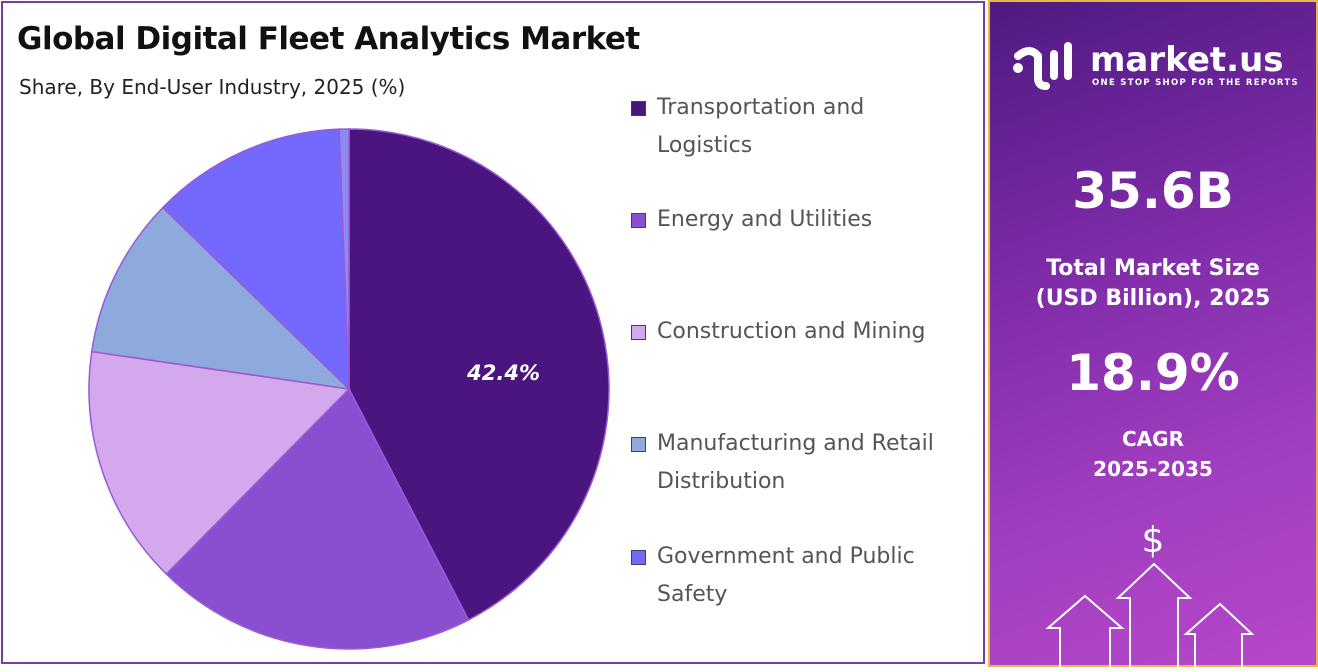  What do you see at coordinates (1195, 83) in the screenshot?
I see `logo-tagline: ONE STOP SHOP FOR THE REPORTS` at bounding box center [1195, 83].